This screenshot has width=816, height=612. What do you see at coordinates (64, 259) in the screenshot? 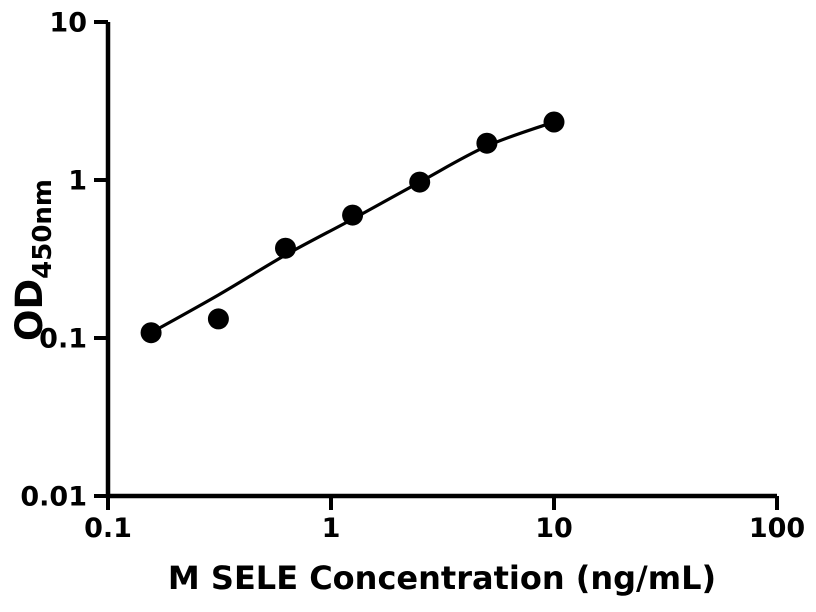
I see `y-axis-ticks: 10 1 0.1 0.01` at bounding box center [64, 259].